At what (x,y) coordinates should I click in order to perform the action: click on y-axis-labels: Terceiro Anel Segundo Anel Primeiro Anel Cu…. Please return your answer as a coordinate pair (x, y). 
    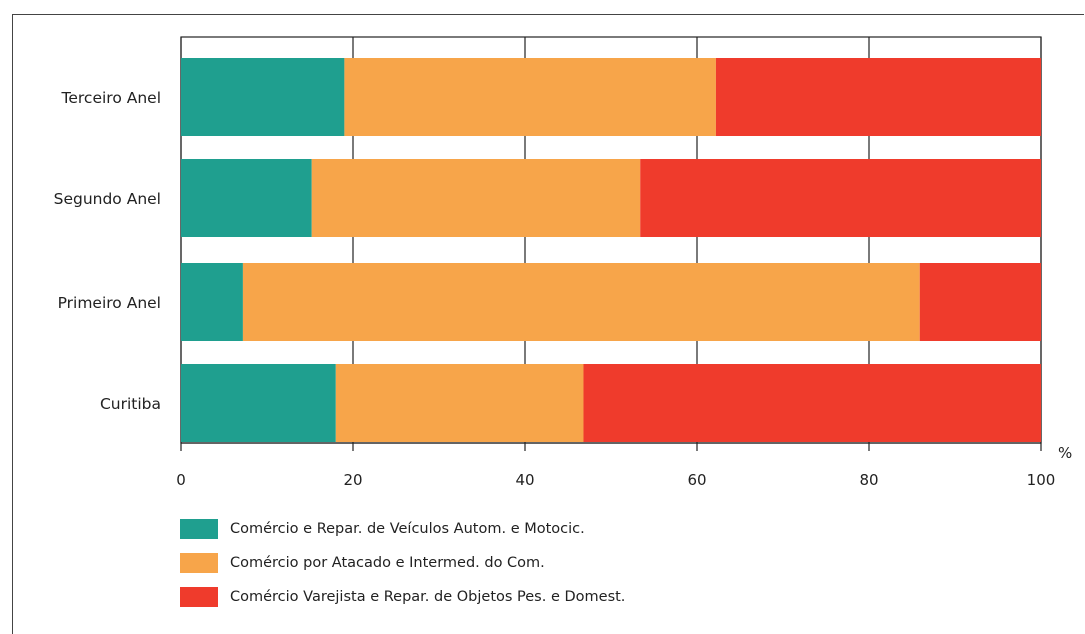
    Looking at the image, I should click on (107, 251).